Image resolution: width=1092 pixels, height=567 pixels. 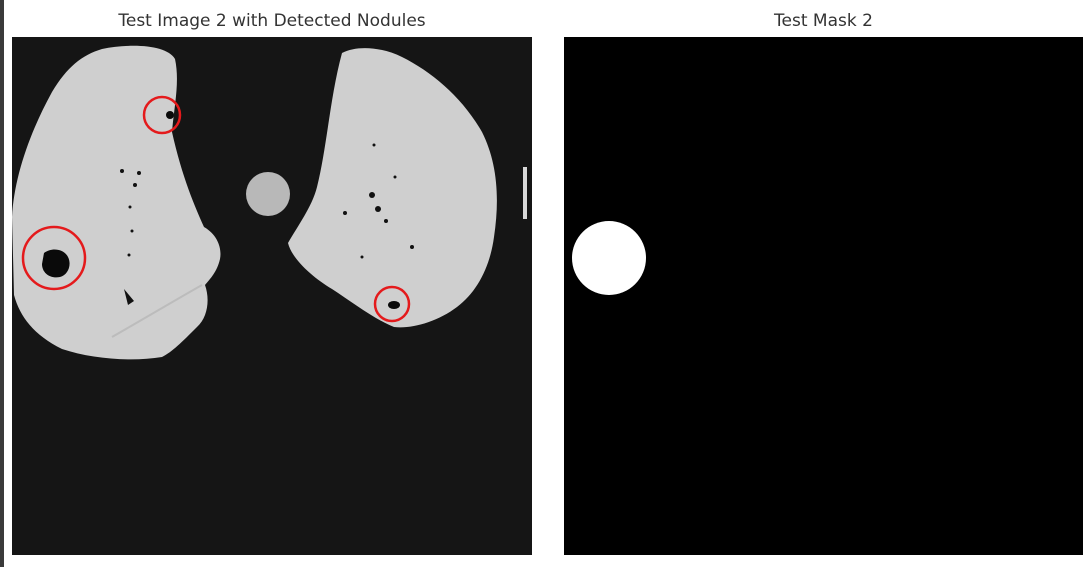 I want to click on right-panel-title: Test Mask 2, so click(x=823, y=21).